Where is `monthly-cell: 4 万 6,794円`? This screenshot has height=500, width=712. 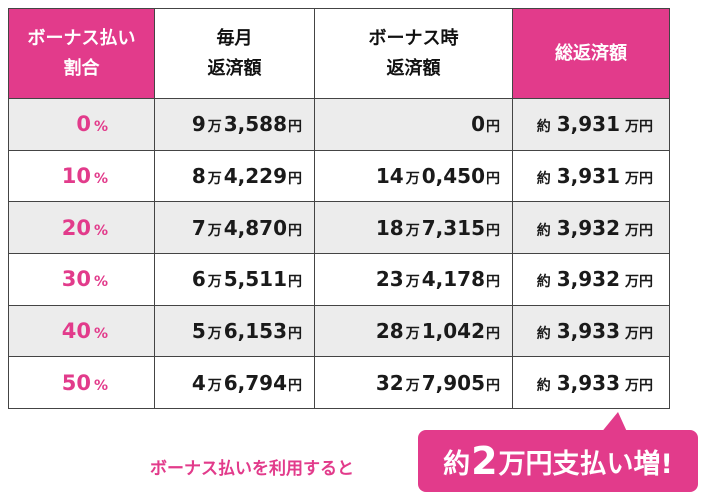
monthly-cell: 4 万 6,794円 is located at coordinates (234, 382).